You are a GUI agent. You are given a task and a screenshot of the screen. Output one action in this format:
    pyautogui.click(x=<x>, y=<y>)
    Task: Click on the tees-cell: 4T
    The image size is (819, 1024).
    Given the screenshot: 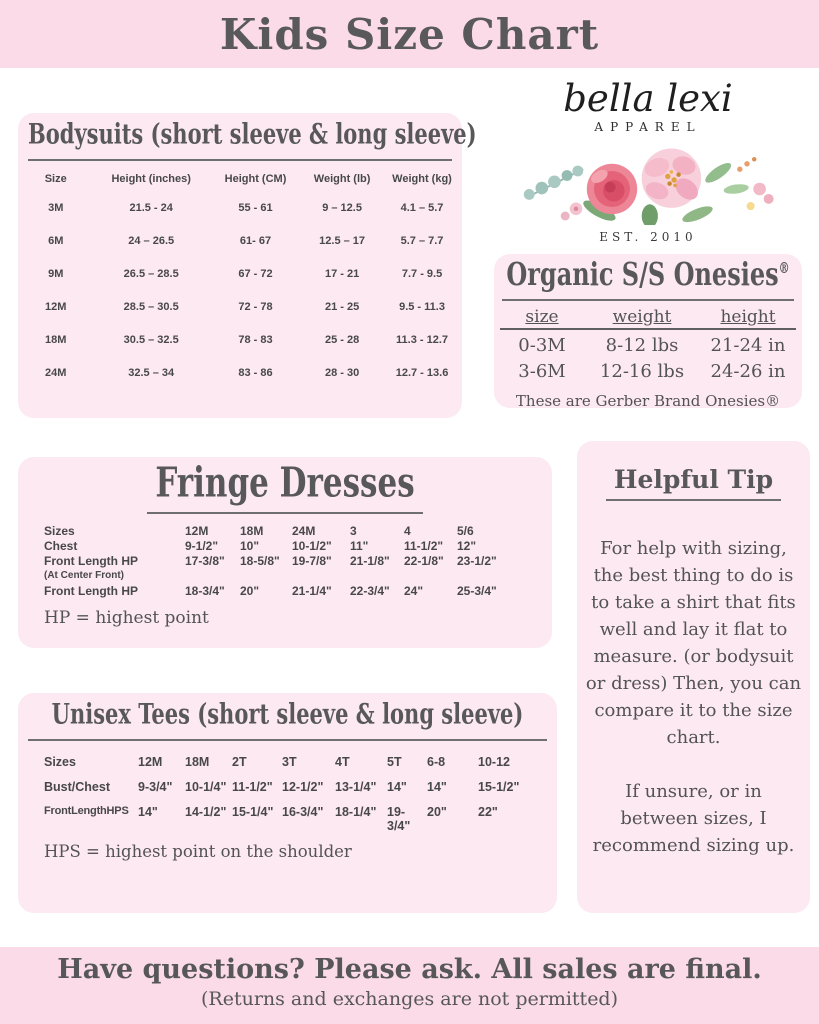 What is the action you would take?
    pyautogui.click(x=342, y=762)
    